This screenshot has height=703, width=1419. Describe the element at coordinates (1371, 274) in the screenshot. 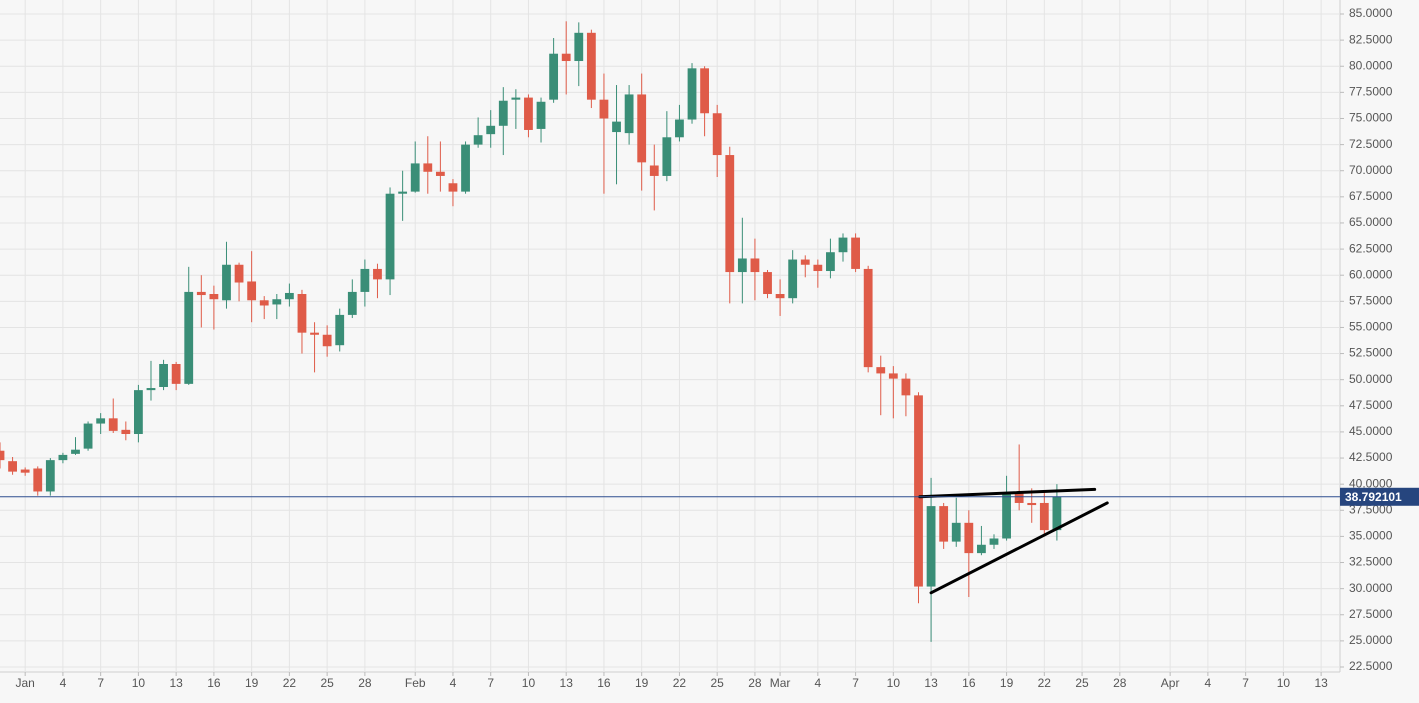

I see `y-tick-label: 60.0000` at that location.